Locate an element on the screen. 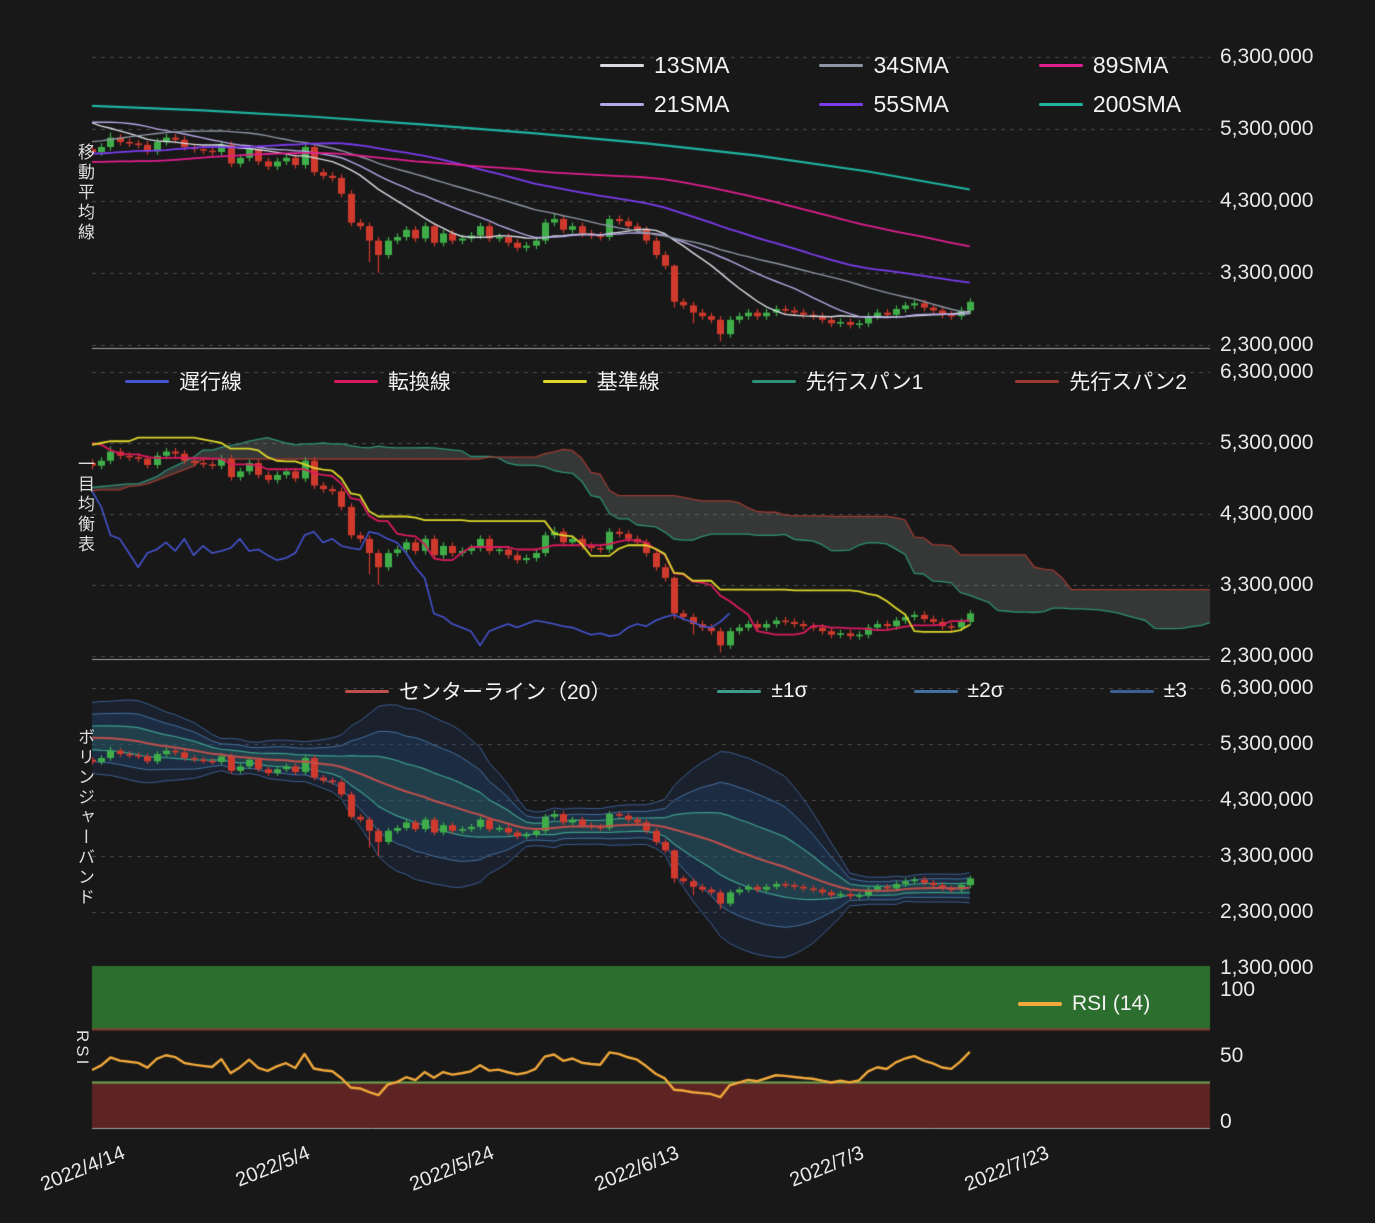 This screenshot has width=1375, height=1223. legend-item-sigma1: ±1σ is located at coordinates (762, 691).